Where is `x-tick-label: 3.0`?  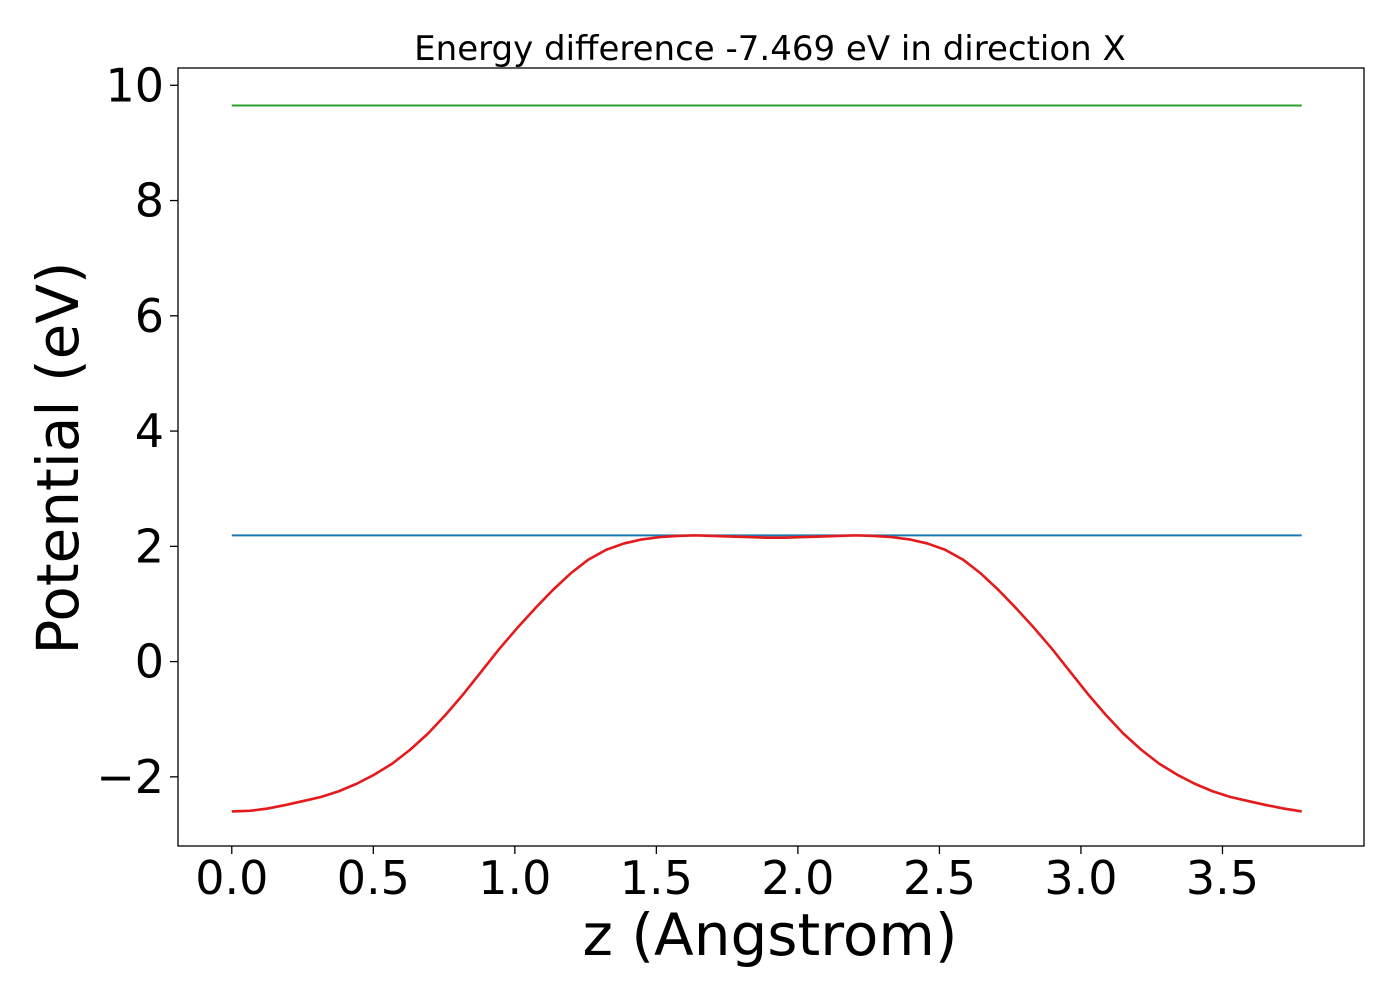
x-tick-label: 3.0 is located at coordinates (1080, 878).